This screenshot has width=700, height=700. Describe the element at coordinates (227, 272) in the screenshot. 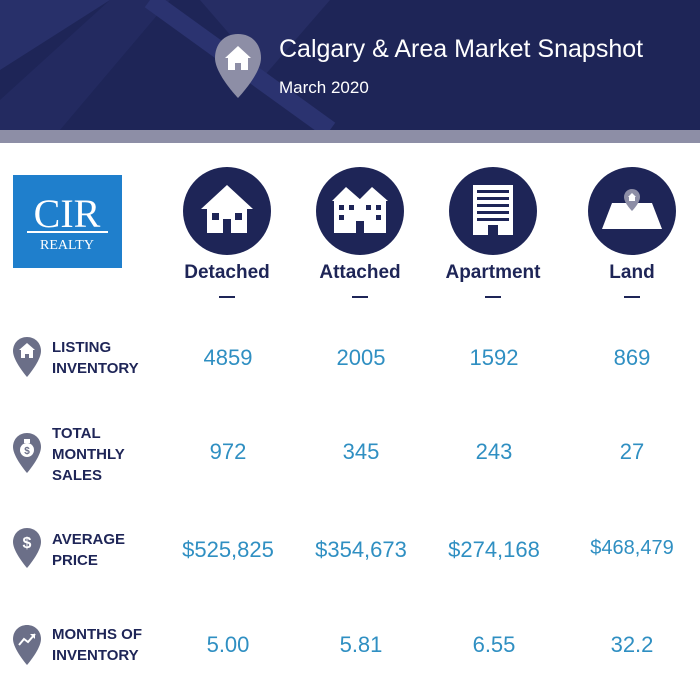

I see `column-label-detached: Detached` at that location.